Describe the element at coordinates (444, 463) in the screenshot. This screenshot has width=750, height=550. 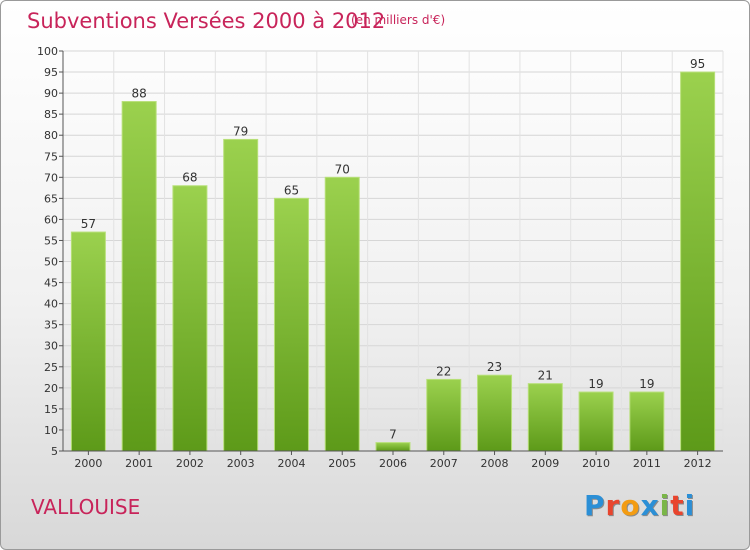
I see `x-tick-label: 2007` at that location.